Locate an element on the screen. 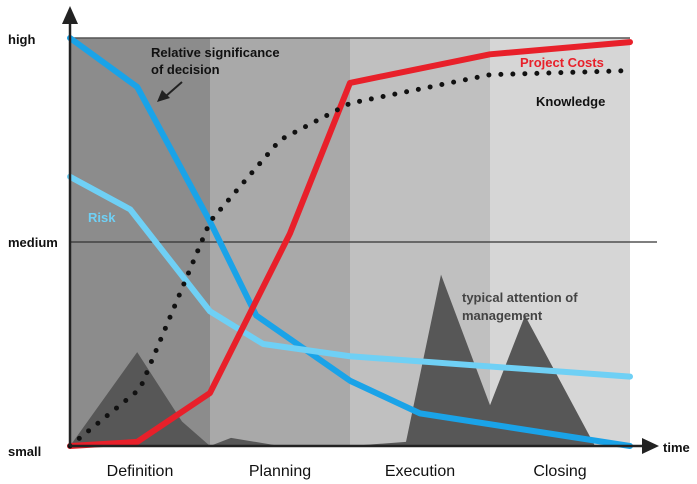 The width and height of the screenshot is (697, 484). decision-pointer-arrowhead is located at coordinates (163, 96).